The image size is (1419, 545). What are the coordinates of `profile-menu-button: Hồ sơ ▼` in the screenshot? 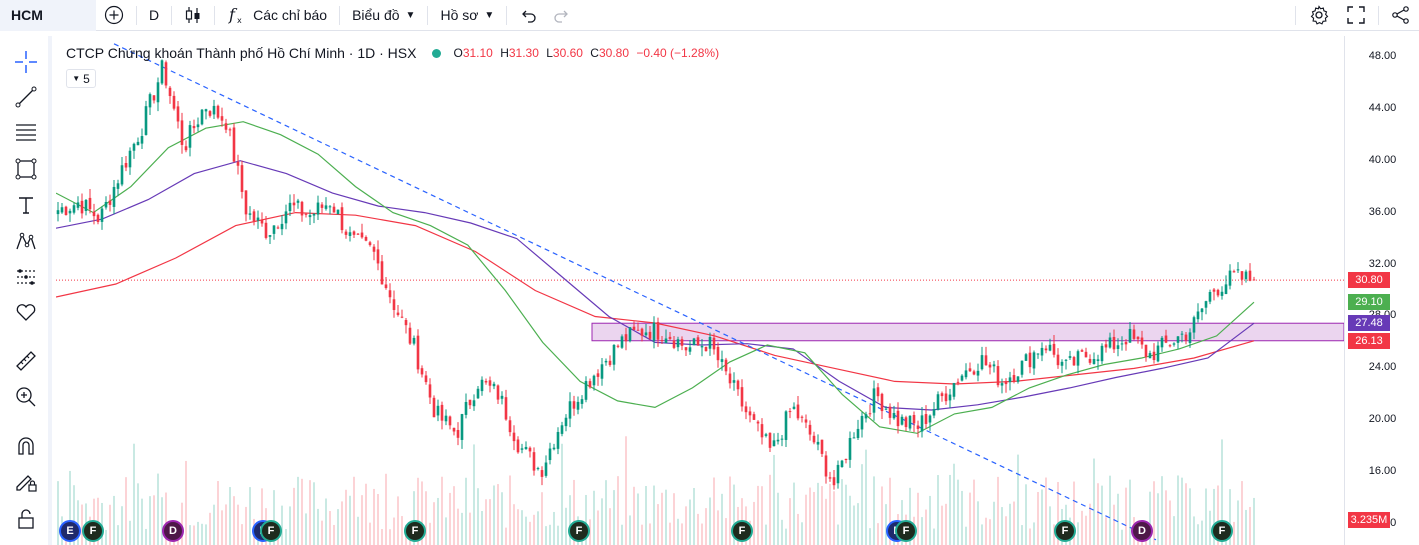 It's located at (467, 15).